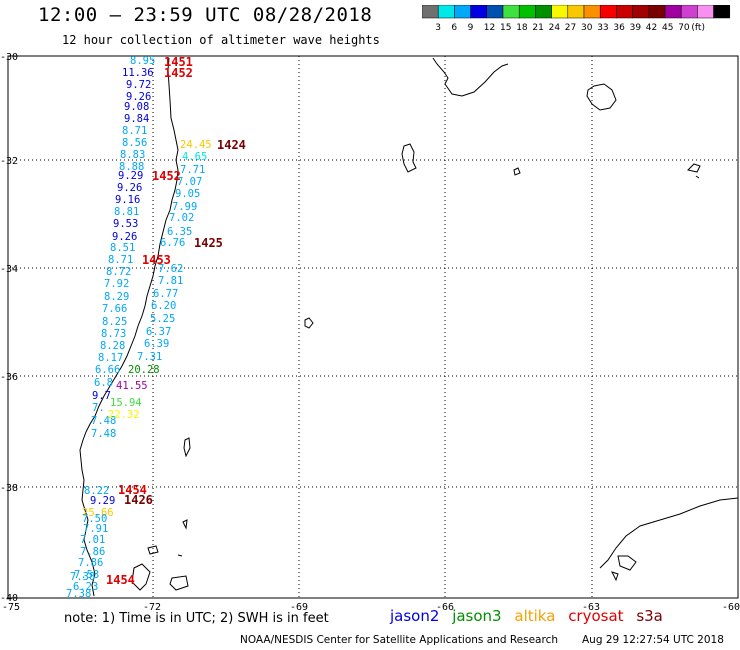  What do you see at coordinates (96, 491) in the screenshot?
I see `wave-height-value: 8.22` at bounding box center [96, 491].